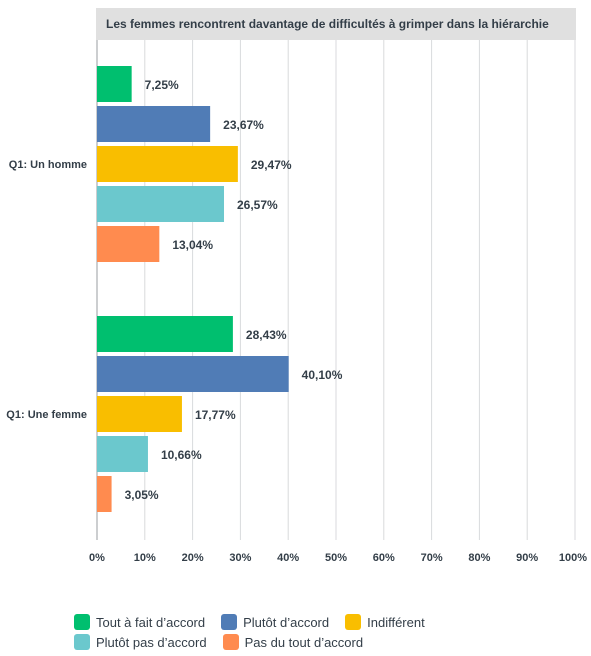 The width and height of the screenshot is (591, 656). What do you see at coordinates (304, 642) in the screenshot?
I see `legend-label: Pas du tout d’accord` at bounding box center [304, 642].